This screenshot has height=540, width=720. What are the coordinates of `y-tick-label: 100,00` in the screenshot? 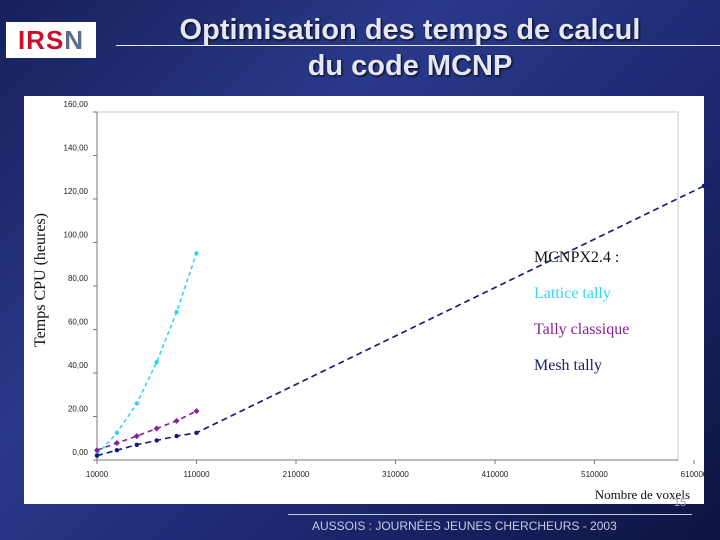 It's located at (76, 235).